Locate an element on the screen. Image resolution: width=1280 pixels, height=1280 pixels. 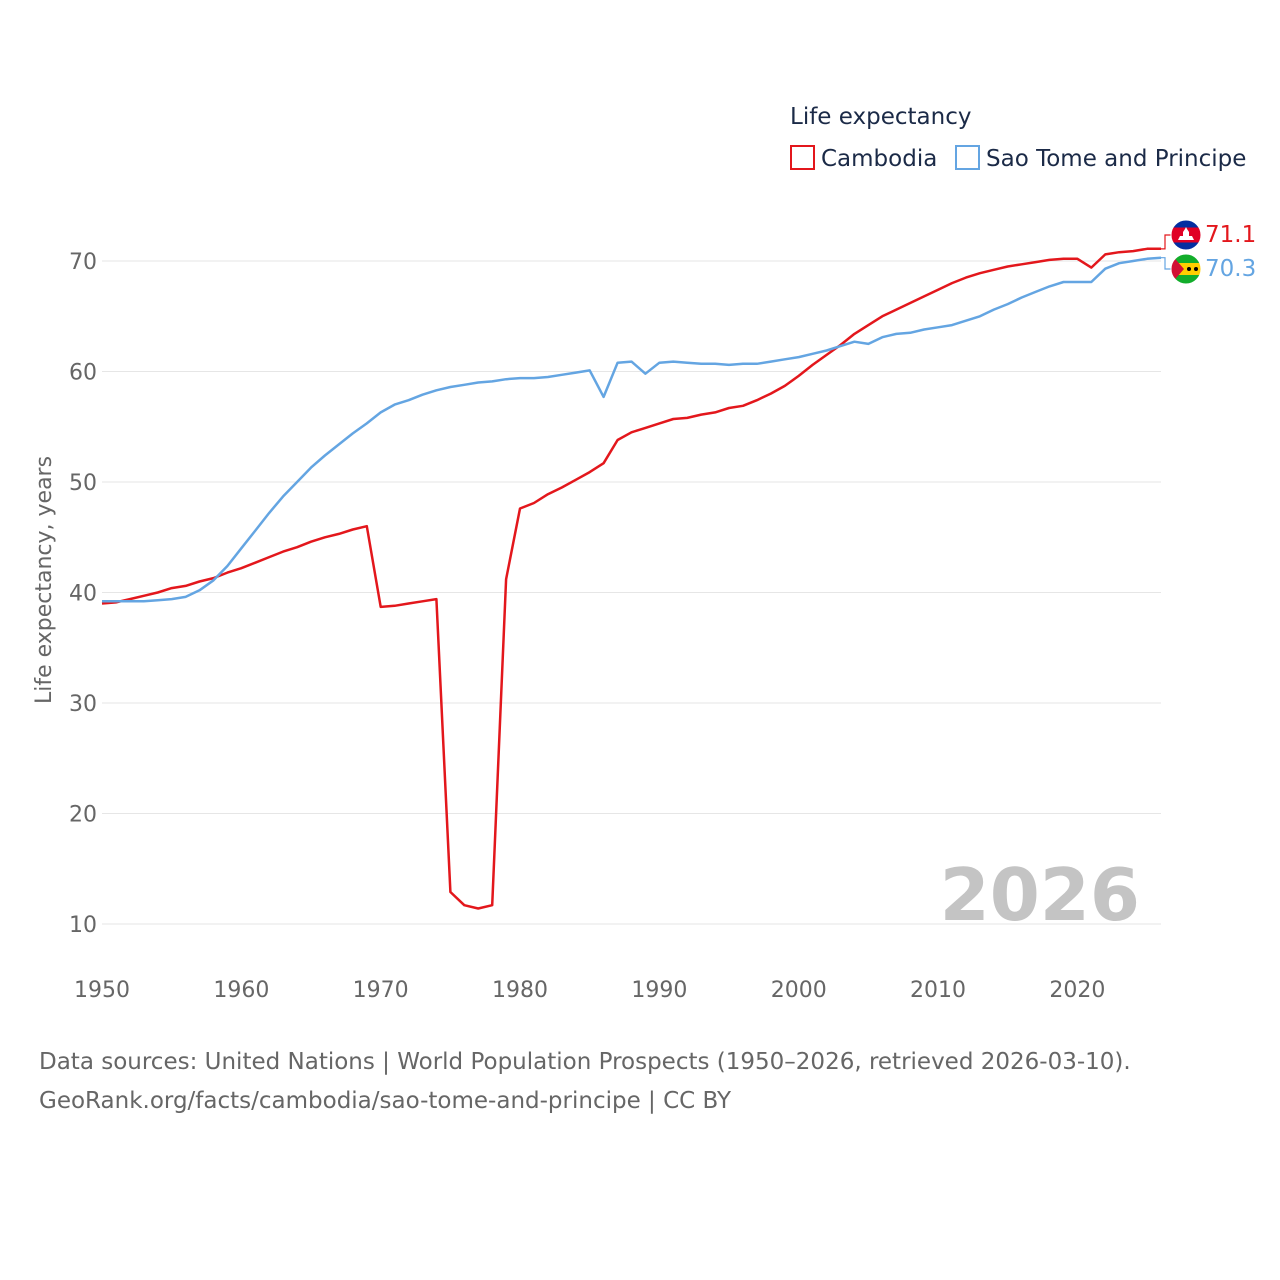
legend-item-cambodia: Cambodia is located at coordinates (863, 158).